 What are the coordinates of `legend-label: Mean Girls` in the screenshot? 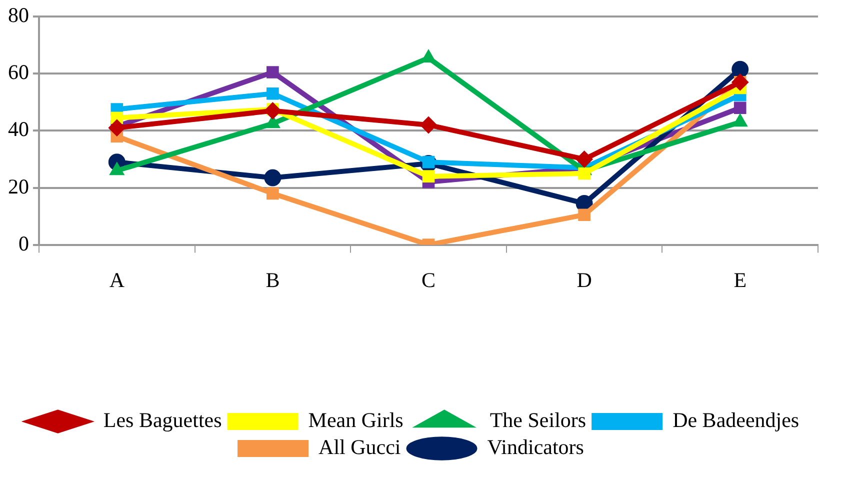 It's located at (356, 420).